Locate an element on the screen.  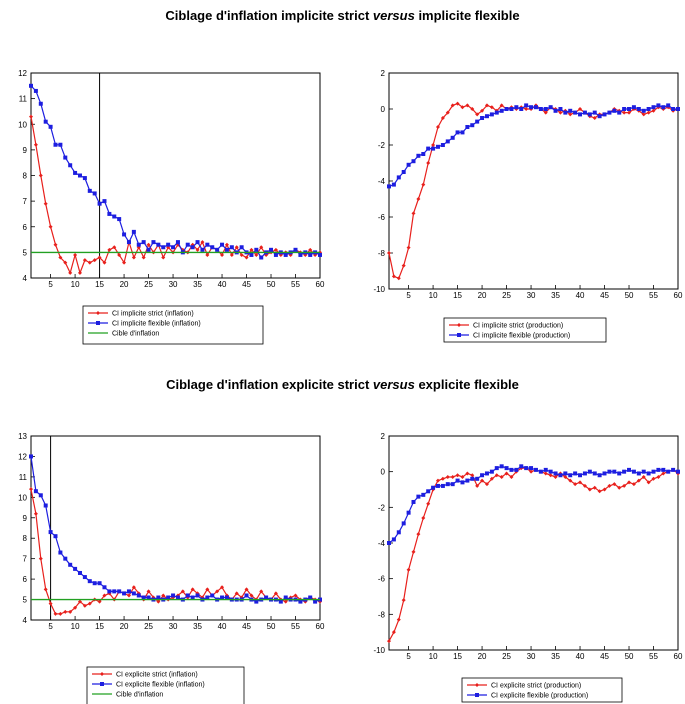
x-tick-label: 15 is located at coordinates (457, 295).